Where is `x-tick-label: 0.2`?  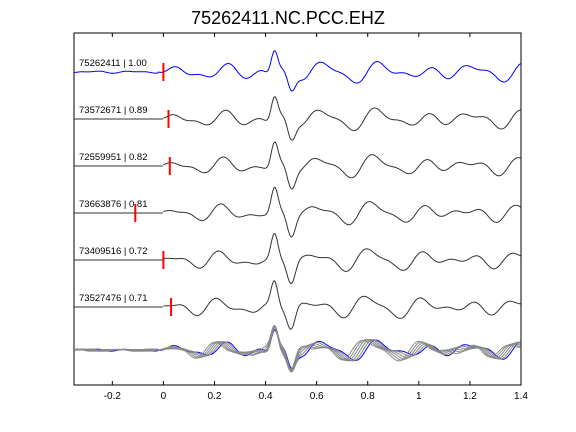
x-tick-label: 0.2 is located at coordinates (215, 396).